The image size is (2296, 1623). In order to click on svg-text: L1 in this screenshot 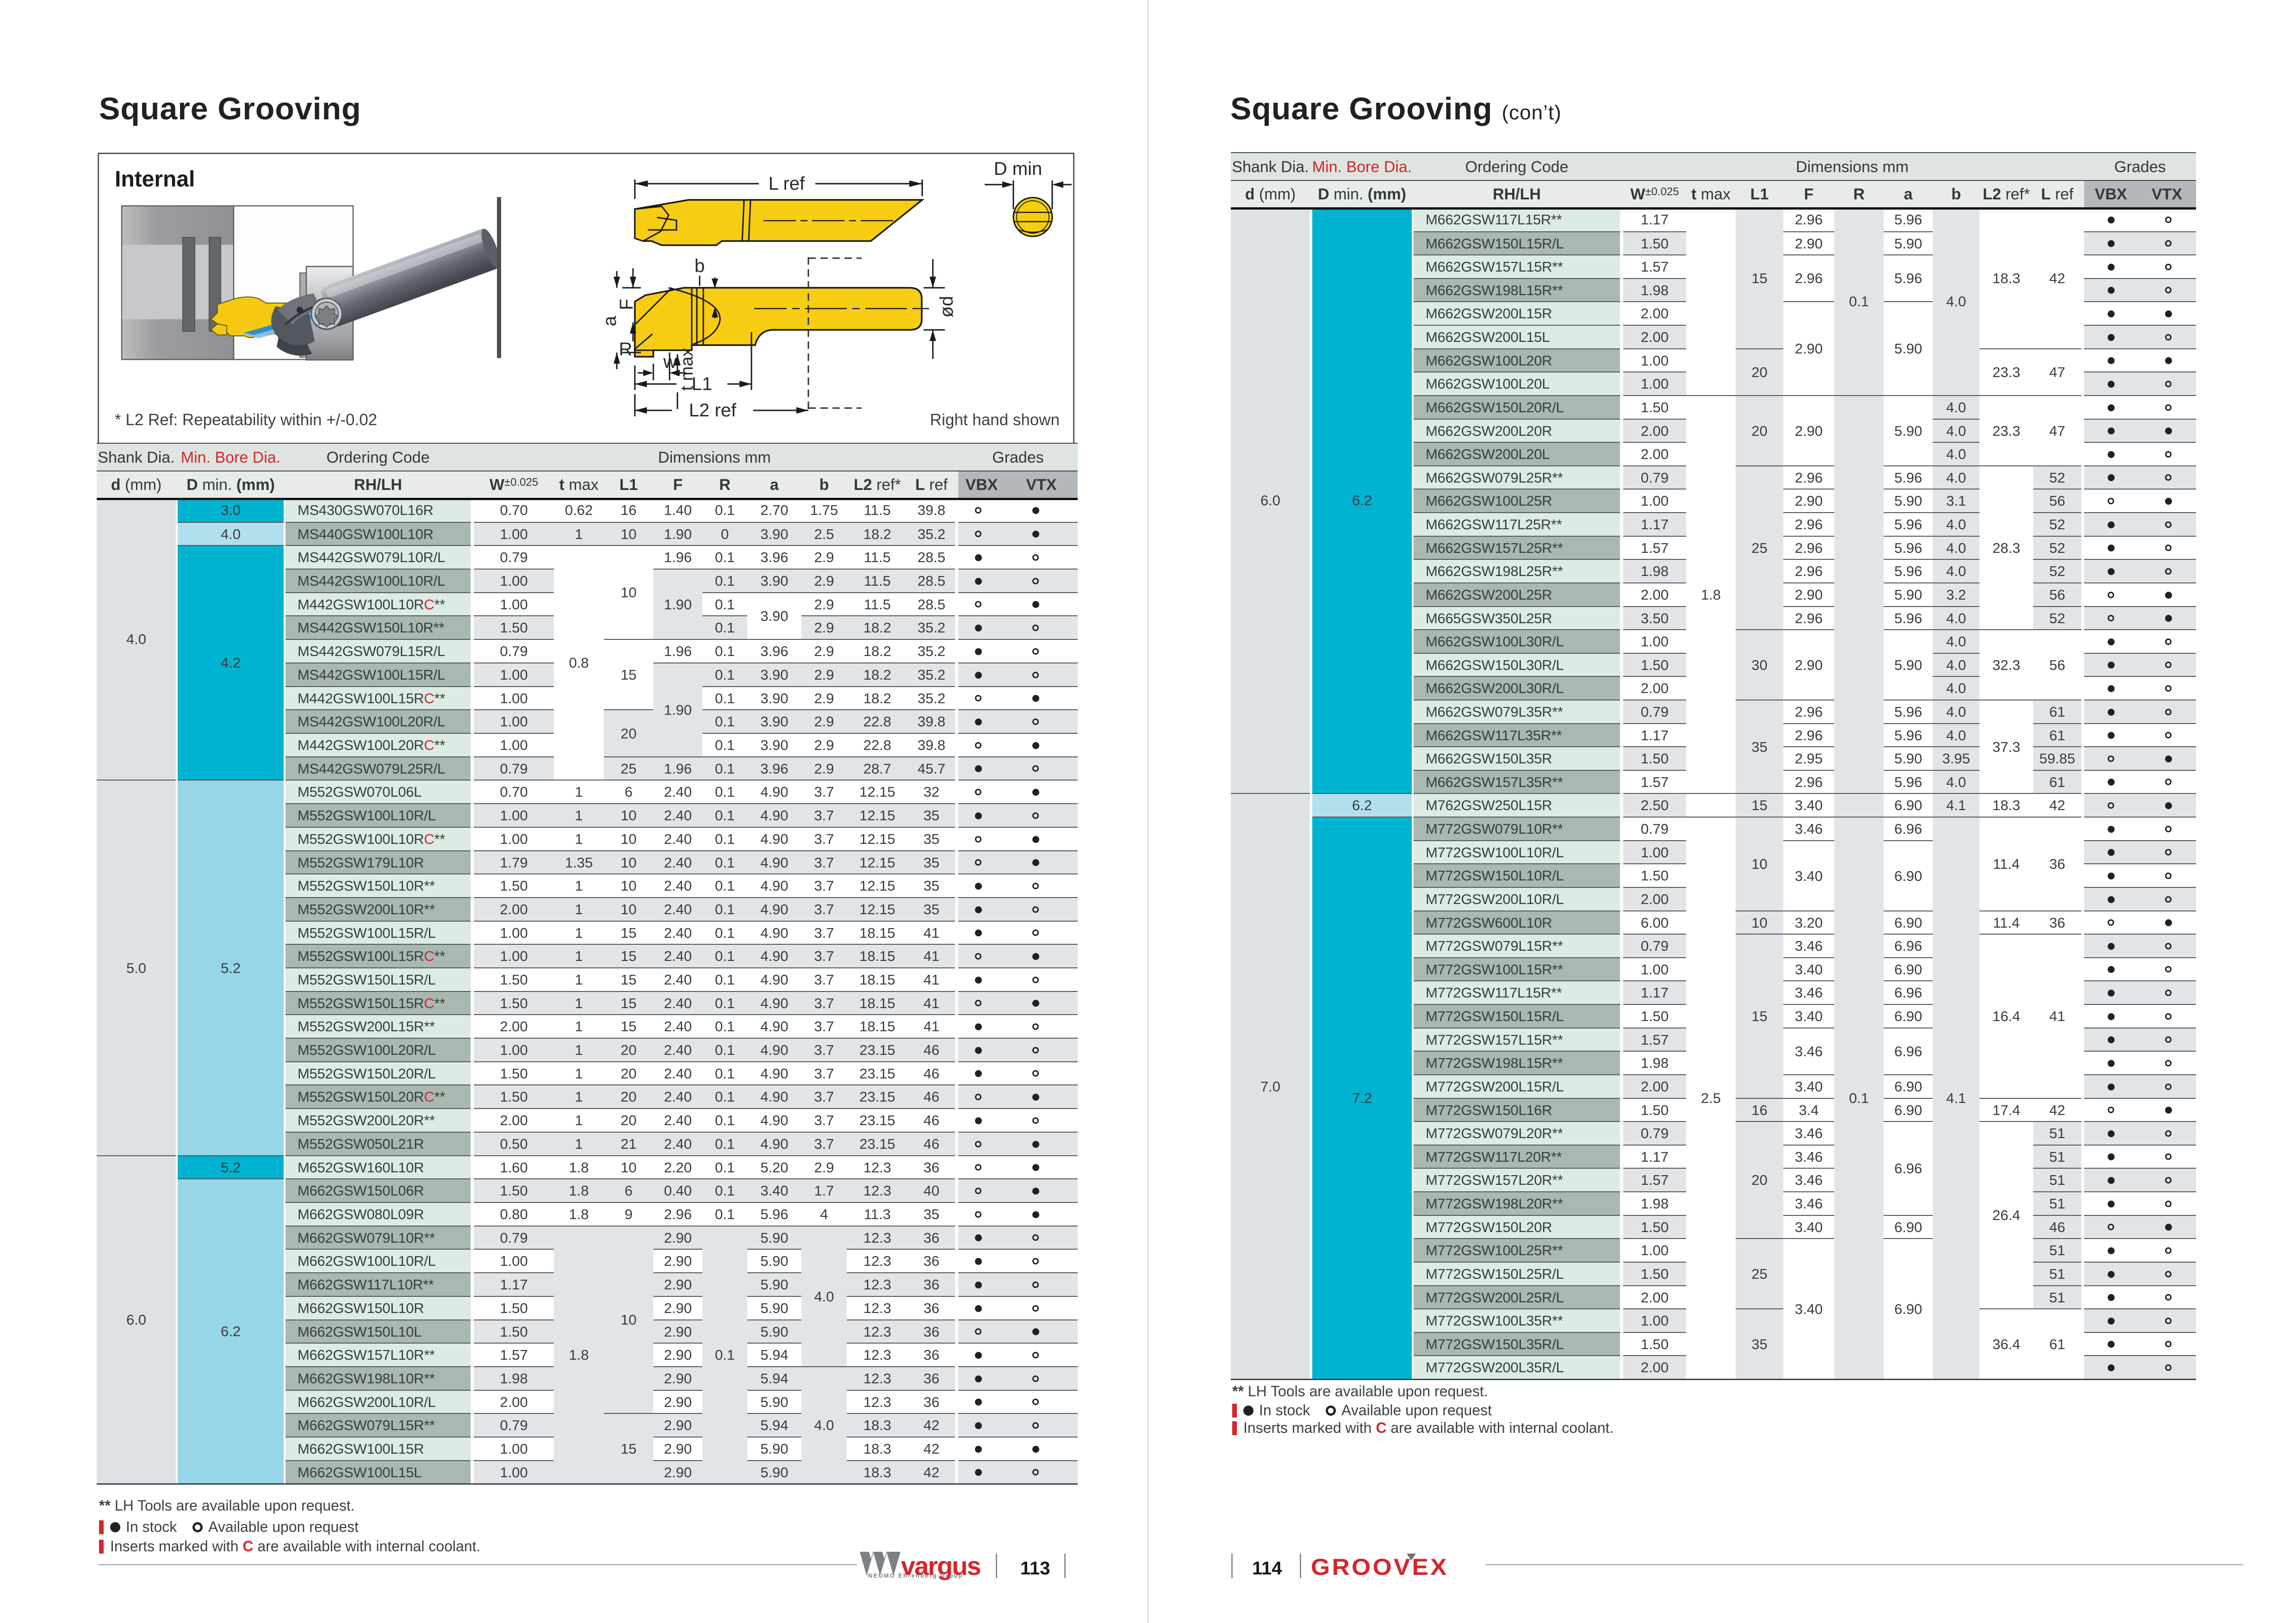, I will do `click(702, 384)`.